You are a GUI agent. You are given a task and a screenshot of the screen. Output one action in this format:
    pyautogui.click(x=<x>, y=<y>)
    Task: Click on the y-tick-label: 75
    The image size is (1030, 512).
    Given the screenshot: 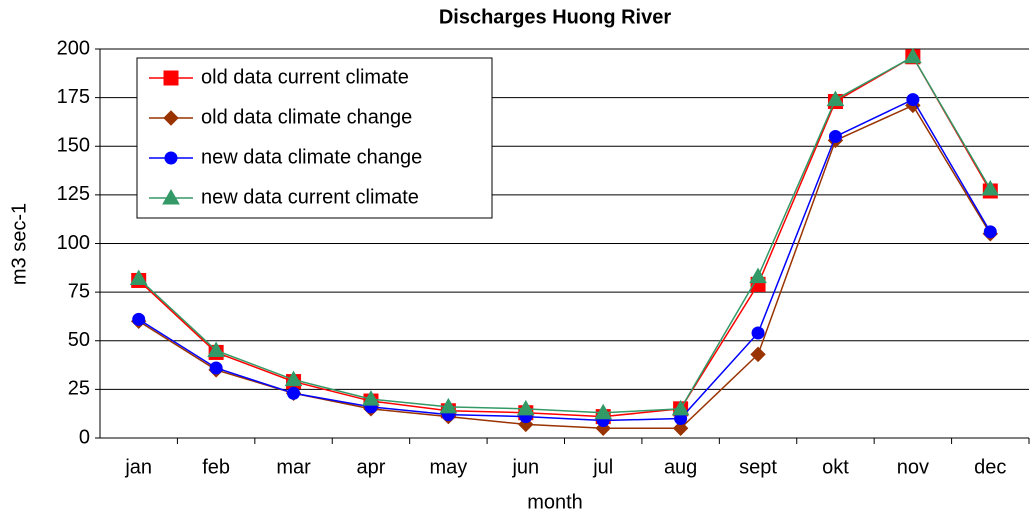 What is the action you would take?
    pyautogui.click(x=79, y=291)
    